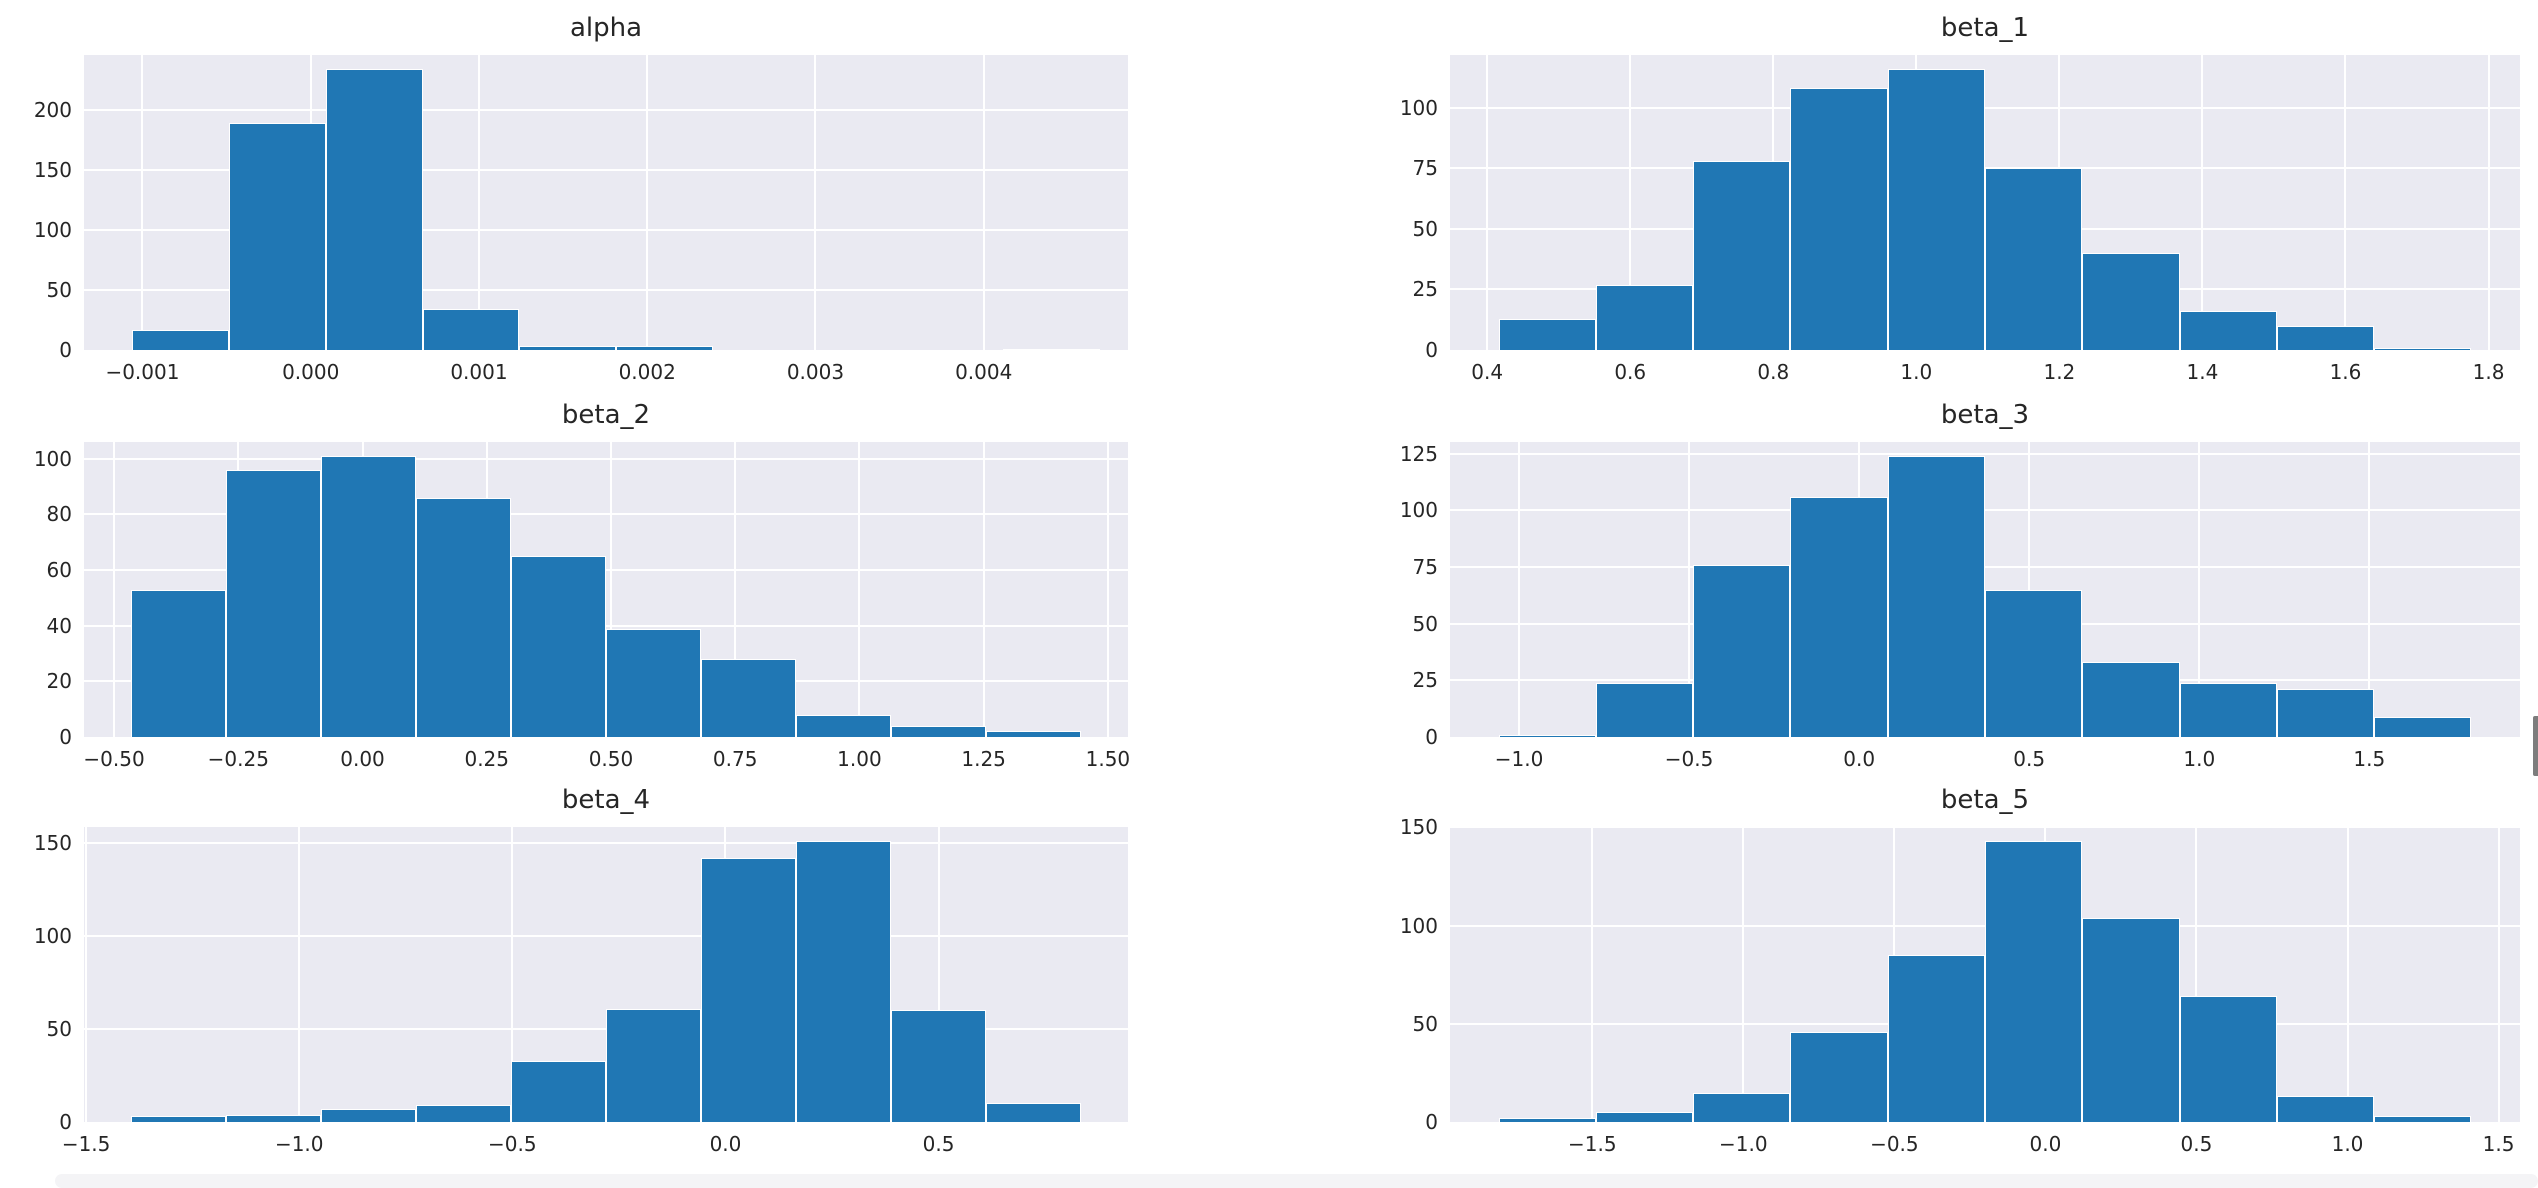 The height and width of the screenshot is (1188, 2538). Describe the element at coordinates (1985, 28) in the screenshot. I see `chart-title: beta_1` at that location.